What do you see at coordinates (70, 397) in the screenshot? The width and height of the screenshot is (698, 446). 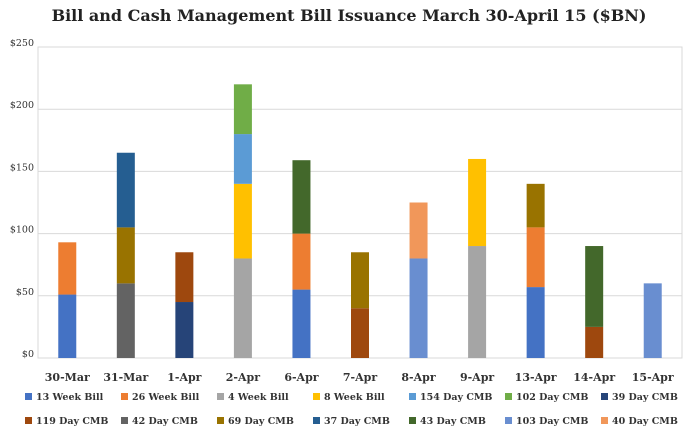 I see `legend-label: 13 Week Bill` at bounding box center [70, 397].